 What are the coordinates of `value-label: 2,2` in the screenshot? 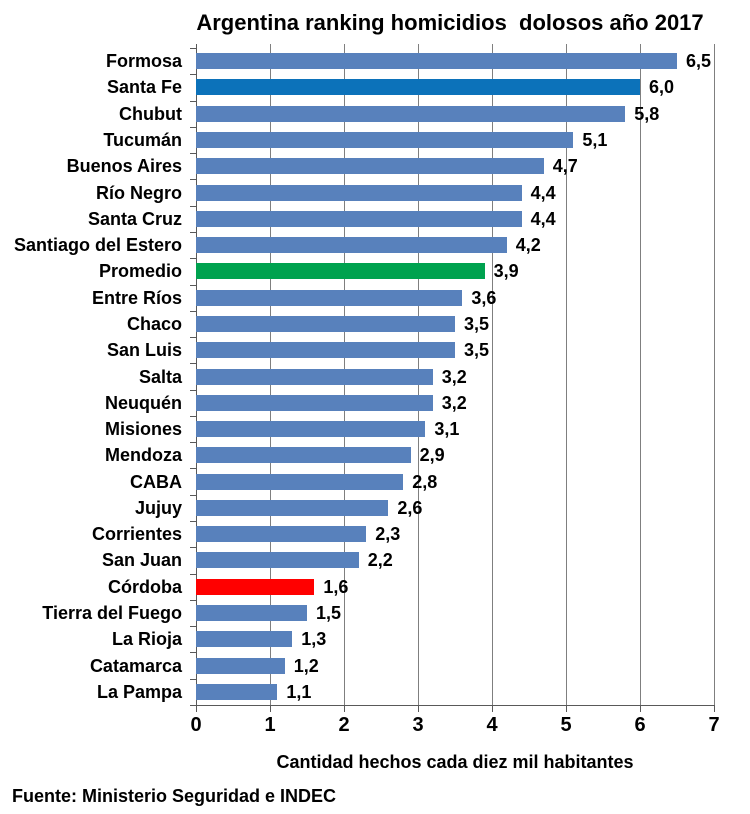 It's located at (380, 560).